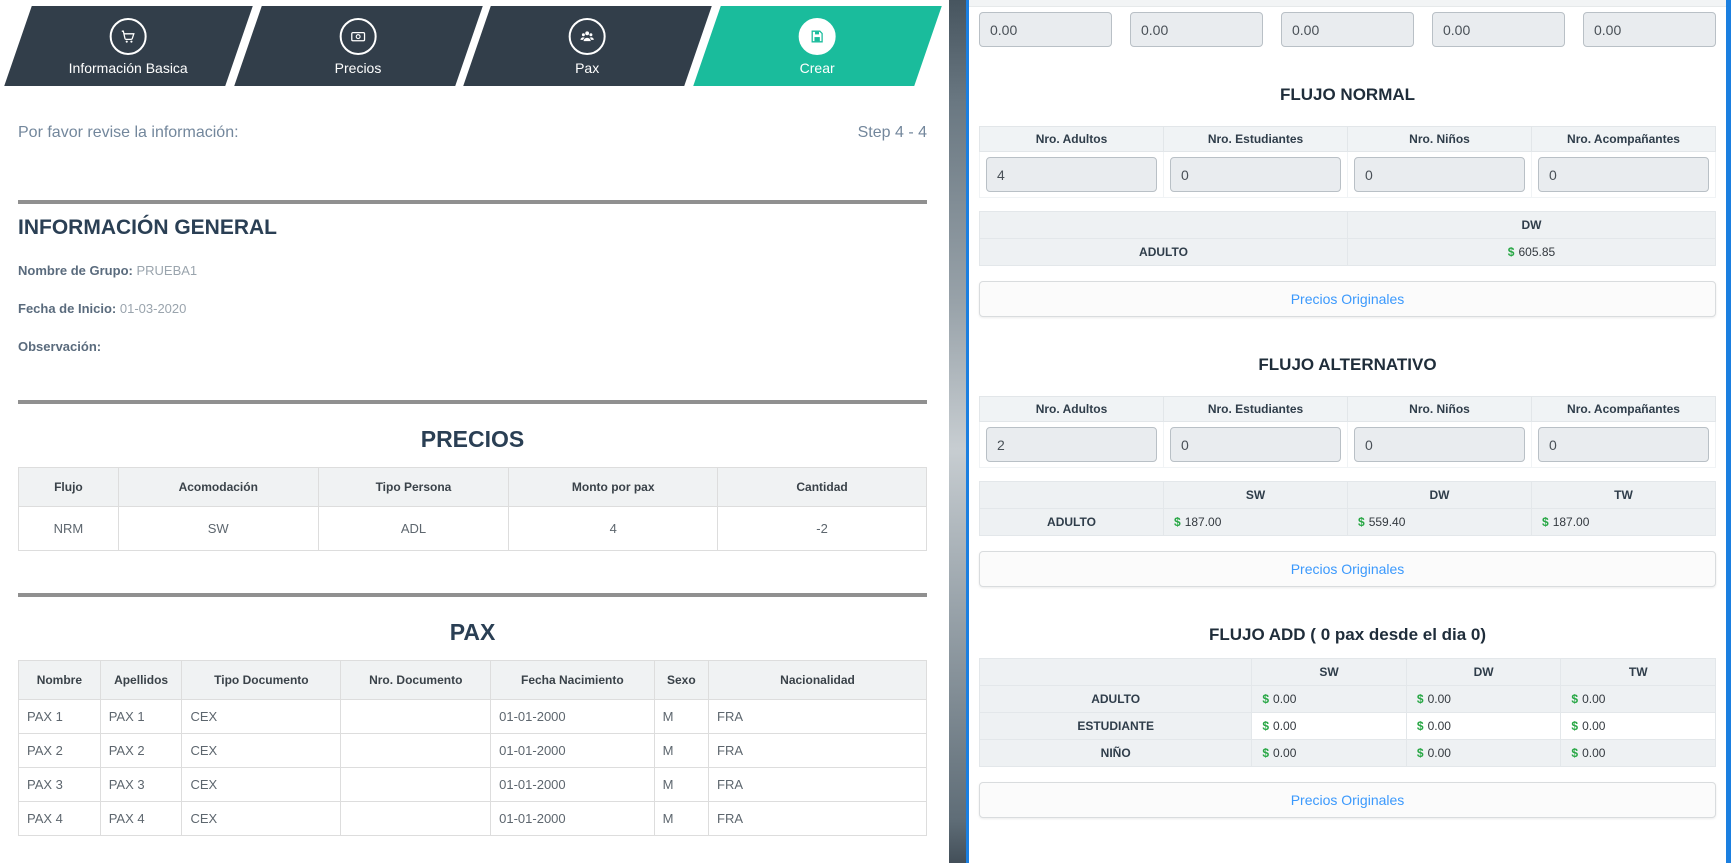 The height and width of the screenshot is (863, 1731). I want to click on precios-originales-button-1: Precios Originales, so click(1347, 299).